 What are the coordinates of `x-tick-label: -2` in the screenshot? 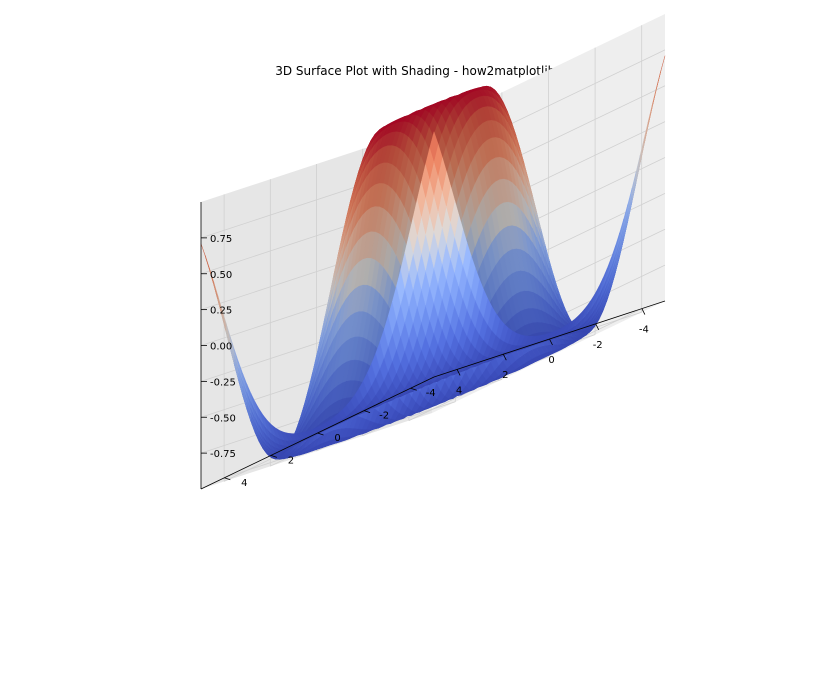 It's located at (598, 345).